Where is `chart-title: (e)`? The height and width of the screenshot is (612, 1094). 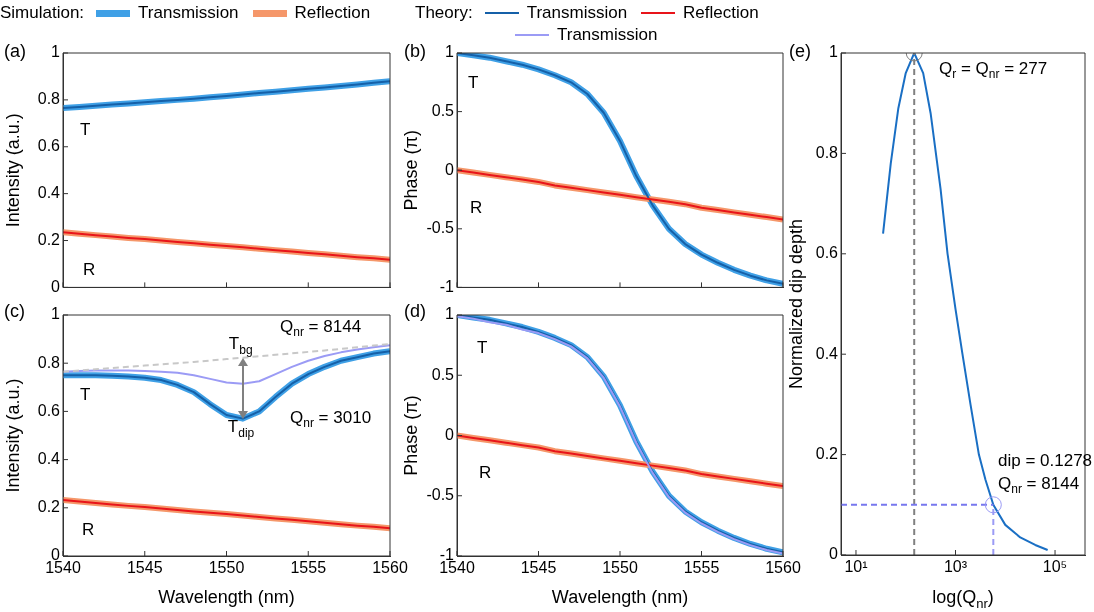
chart-title: (e) is located at coordinates (800, 50).